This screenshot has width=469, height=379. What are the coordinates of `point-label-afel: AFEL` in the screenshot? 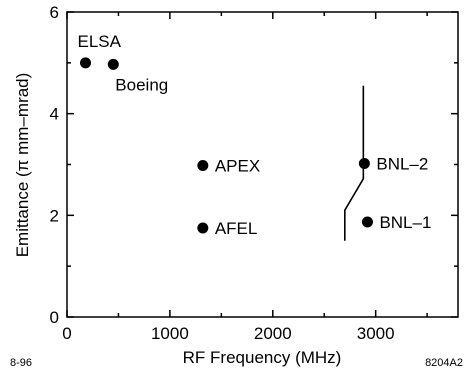 It's located at (236, 228).